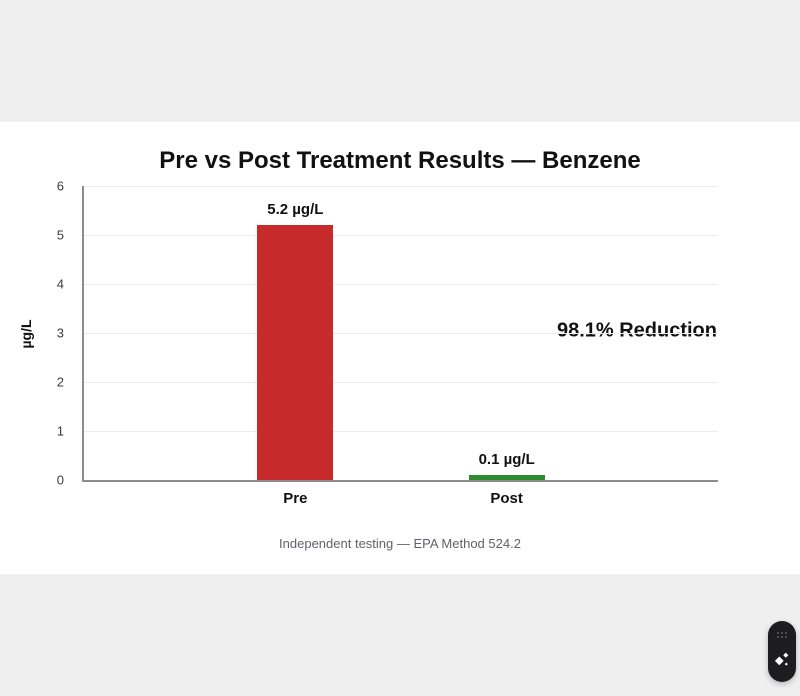 The image size is (800, 696). I want to click on y-tick-label: 4, so click(60, 284).